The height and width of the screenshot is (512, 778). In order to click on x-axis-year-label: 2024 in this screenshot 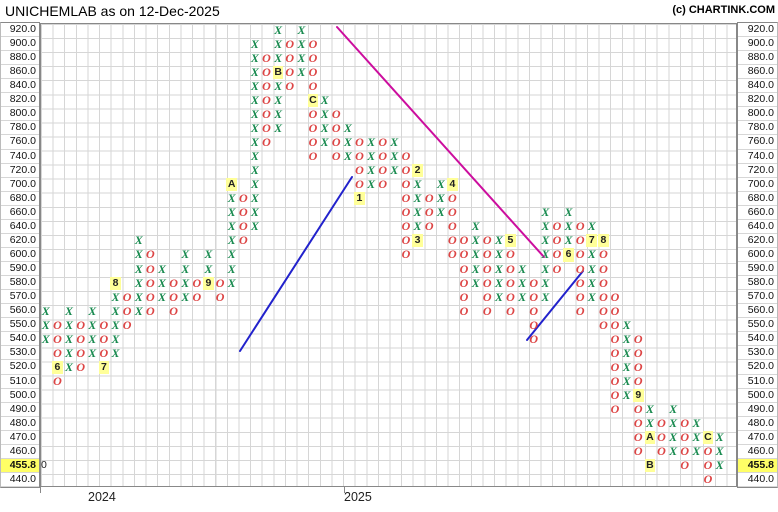, I will do `click(102, 497)`.